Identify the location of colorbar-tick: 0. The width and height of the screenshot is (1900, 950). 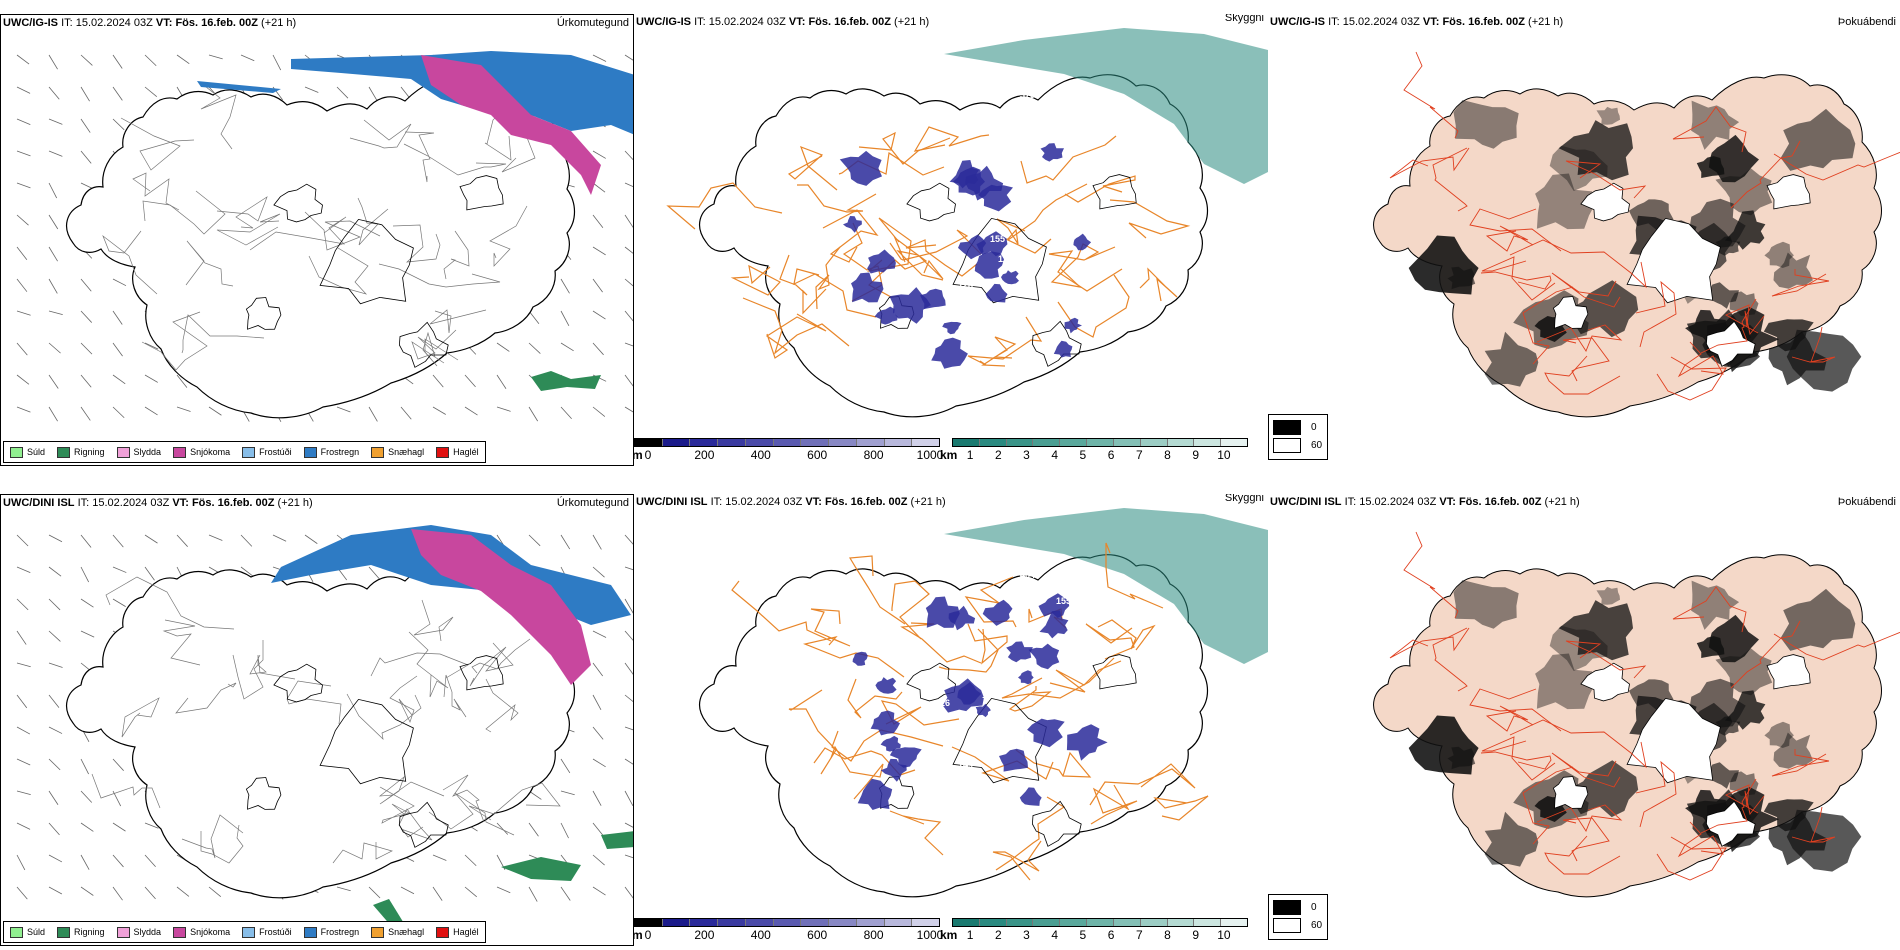
(648, 935).